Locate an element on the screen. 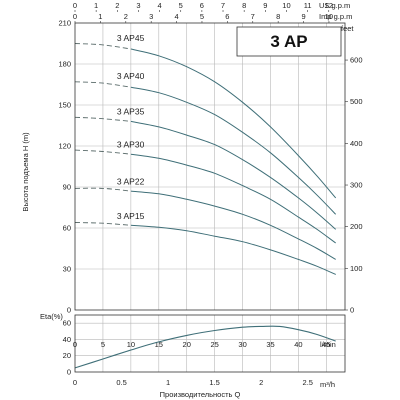 This screenshot has width=400, height=400. head-tick-label: 30 is located at coordinates (67, 269).